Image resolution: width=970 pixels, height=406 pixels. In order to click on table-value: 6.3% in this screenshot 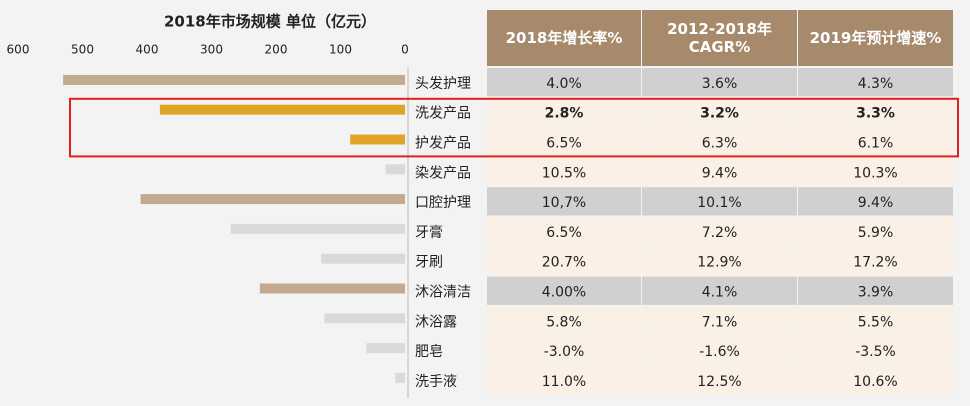, I will do `click(720, 144)`.